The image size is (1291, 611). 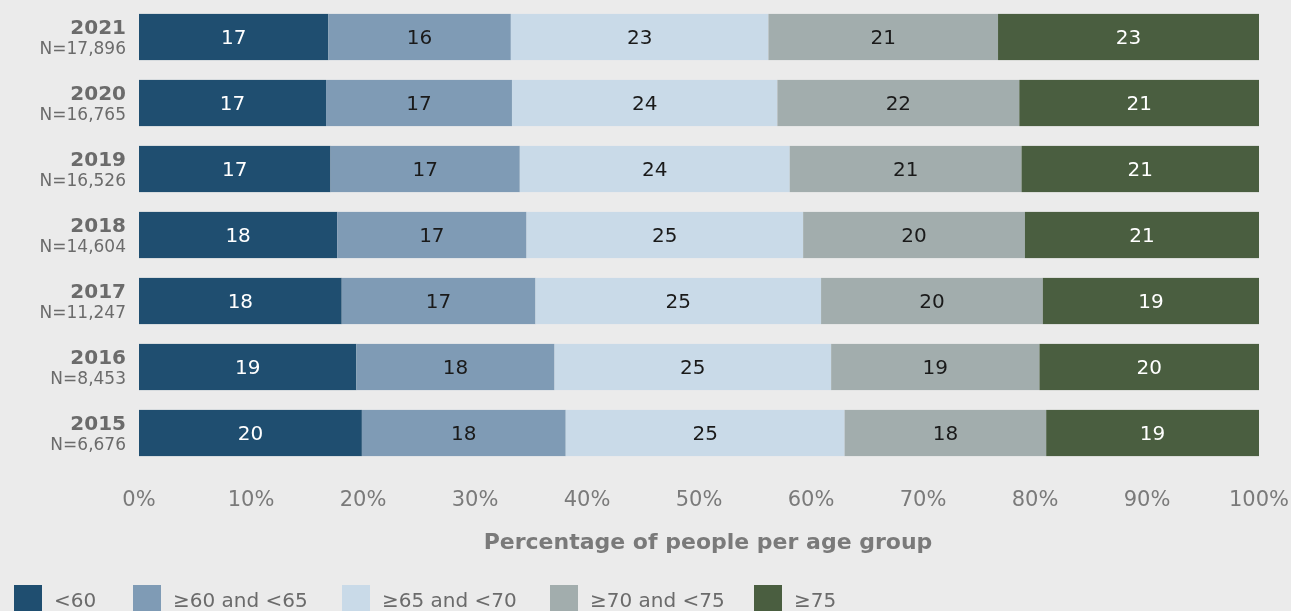 I want to click on x-tick-label: 70%, so click(x=923, y=499).